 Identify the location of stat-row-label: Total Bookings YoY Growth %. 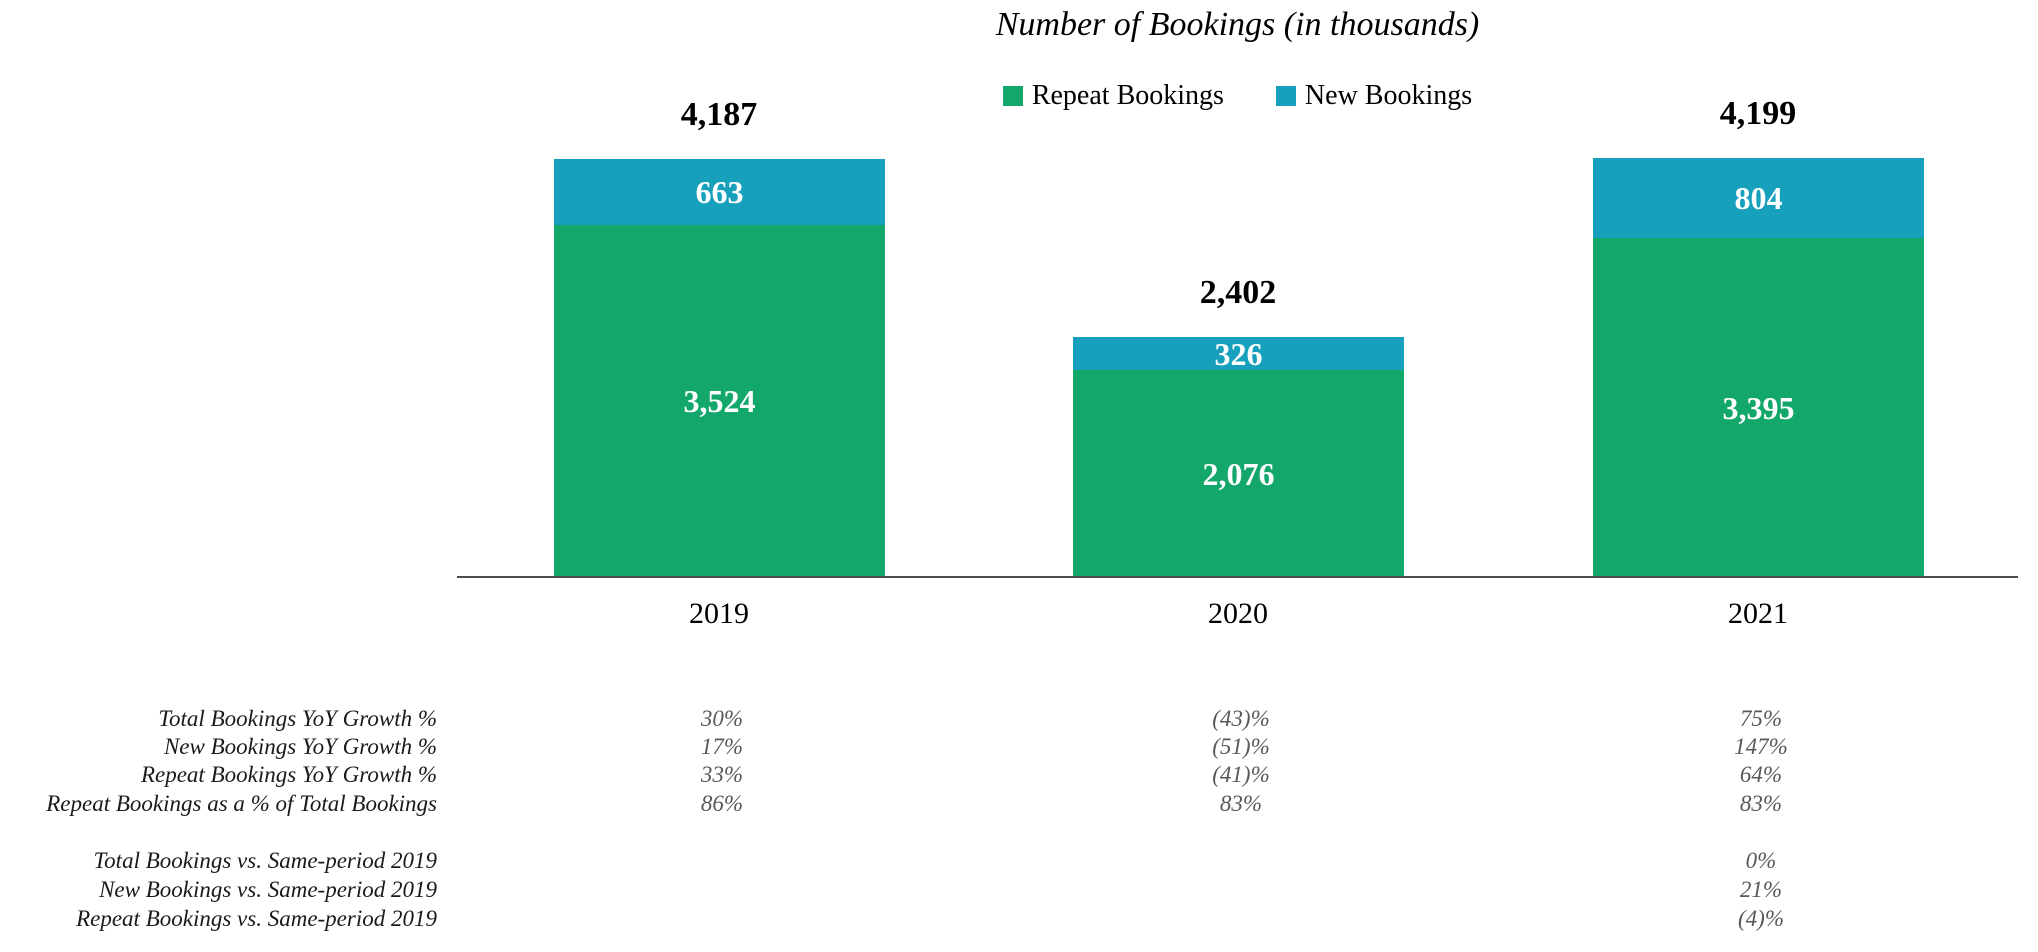
(297, 718).